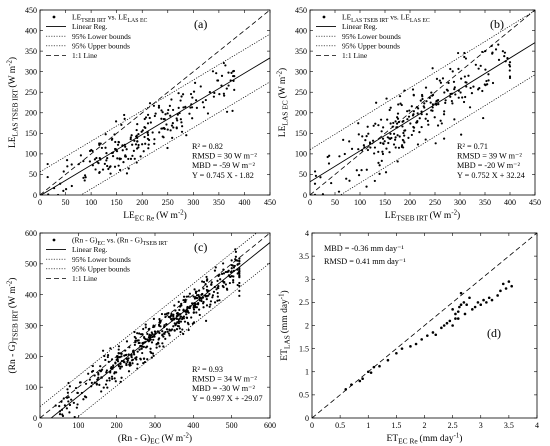  I want to click on legend-entry-label: 95% Lower bounds, so click(371, 36).